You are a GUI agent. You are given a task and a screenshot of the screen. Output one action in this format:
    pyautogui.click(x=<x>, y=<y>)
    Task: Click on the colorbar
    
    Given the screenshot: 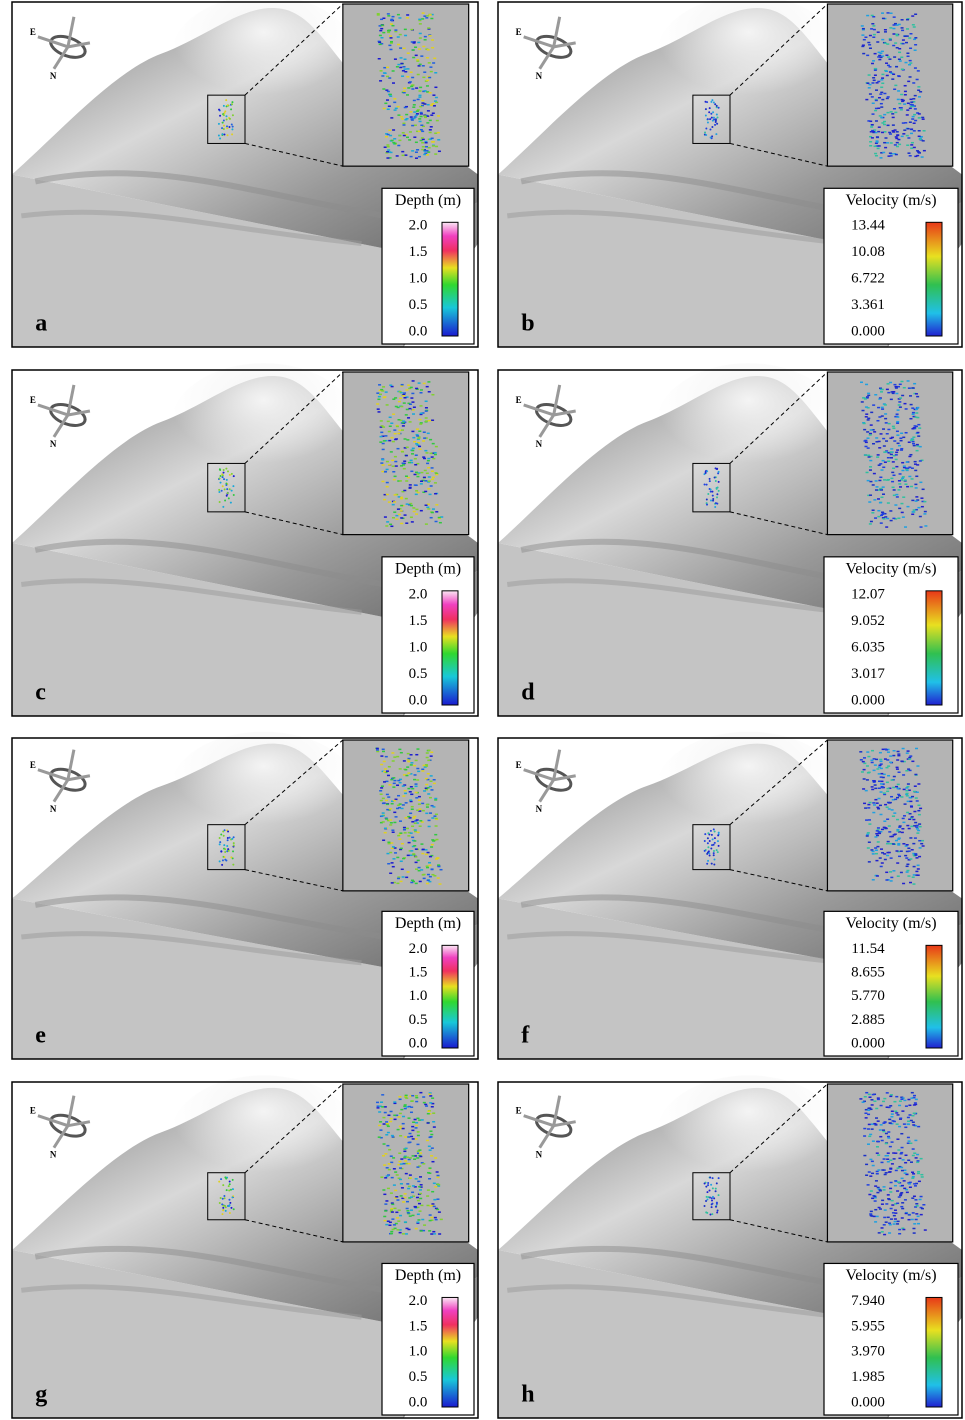 What is the action you would take?
    pyautogui.click(x=934, y=648)
    